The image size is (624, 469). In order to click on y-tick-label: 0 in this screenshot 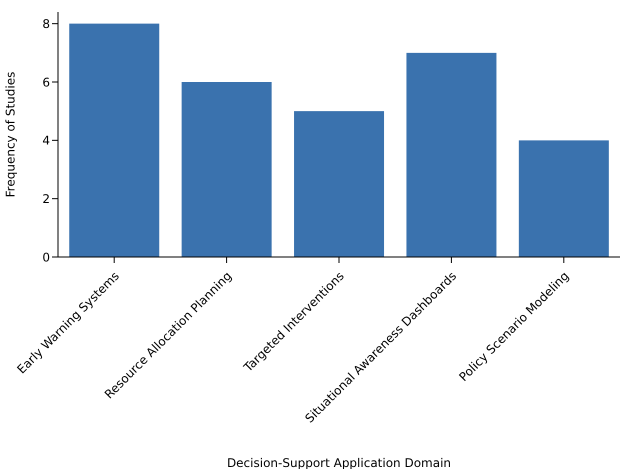, I will do `click(46, 257)`.